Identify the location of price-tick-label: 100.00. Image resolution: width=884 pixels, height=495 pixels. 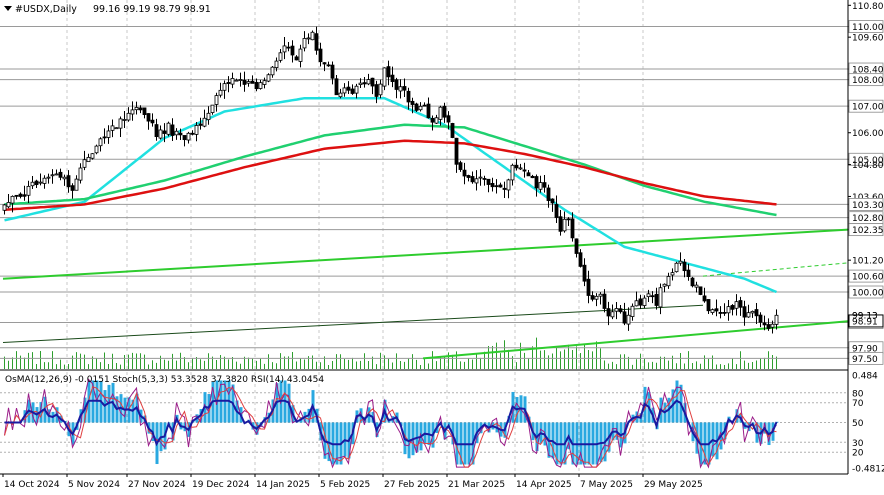
(868, 294).